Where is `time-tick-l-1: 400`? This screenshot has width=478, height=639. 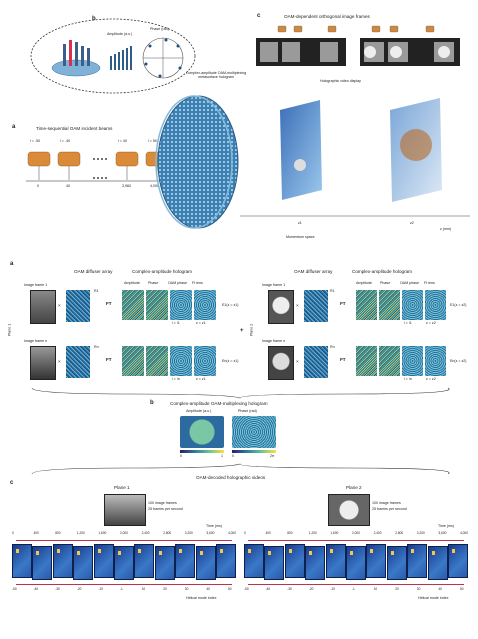 time-tick-l-1: 400 is located at coordinates (36, 533).